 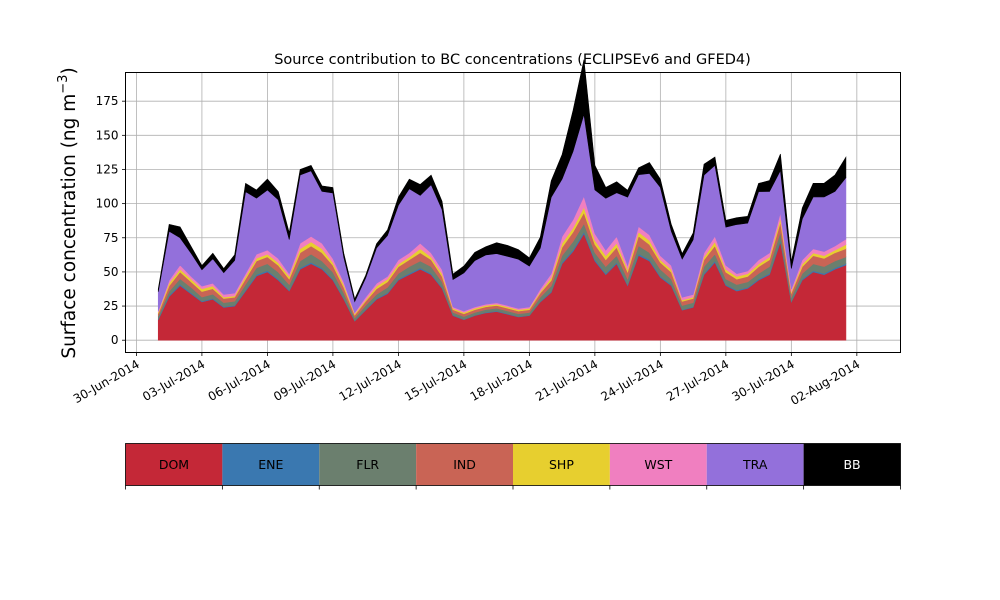 What do you see at coordinates (107, 101) in the screenshot?
I see `y-tick-label: 175` at bounding box center [107, 101].